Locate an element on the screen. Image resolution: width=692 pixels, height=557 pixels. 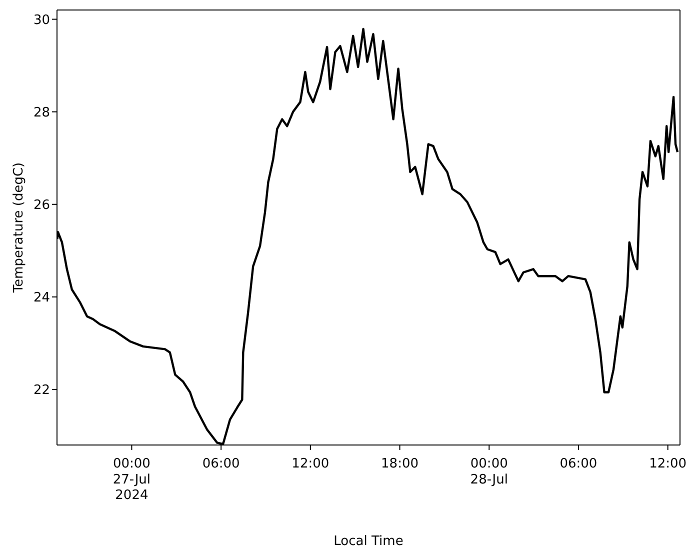
y-tick-label: 28 is located at coordinates (41, 112).